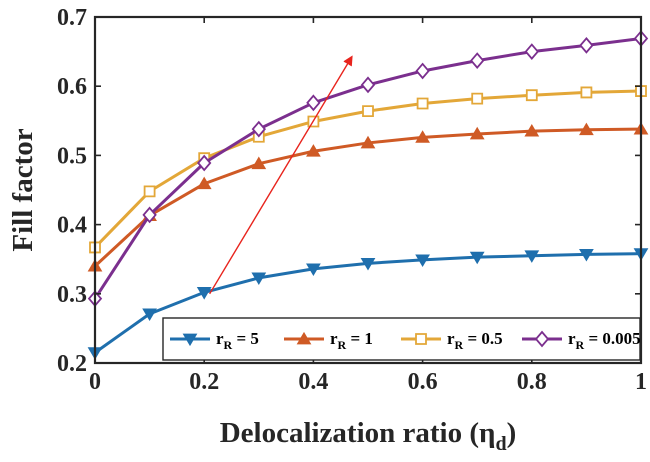 This screenshot has width=650, height=462. I want to click on trend-arrow, so click(281, 175).